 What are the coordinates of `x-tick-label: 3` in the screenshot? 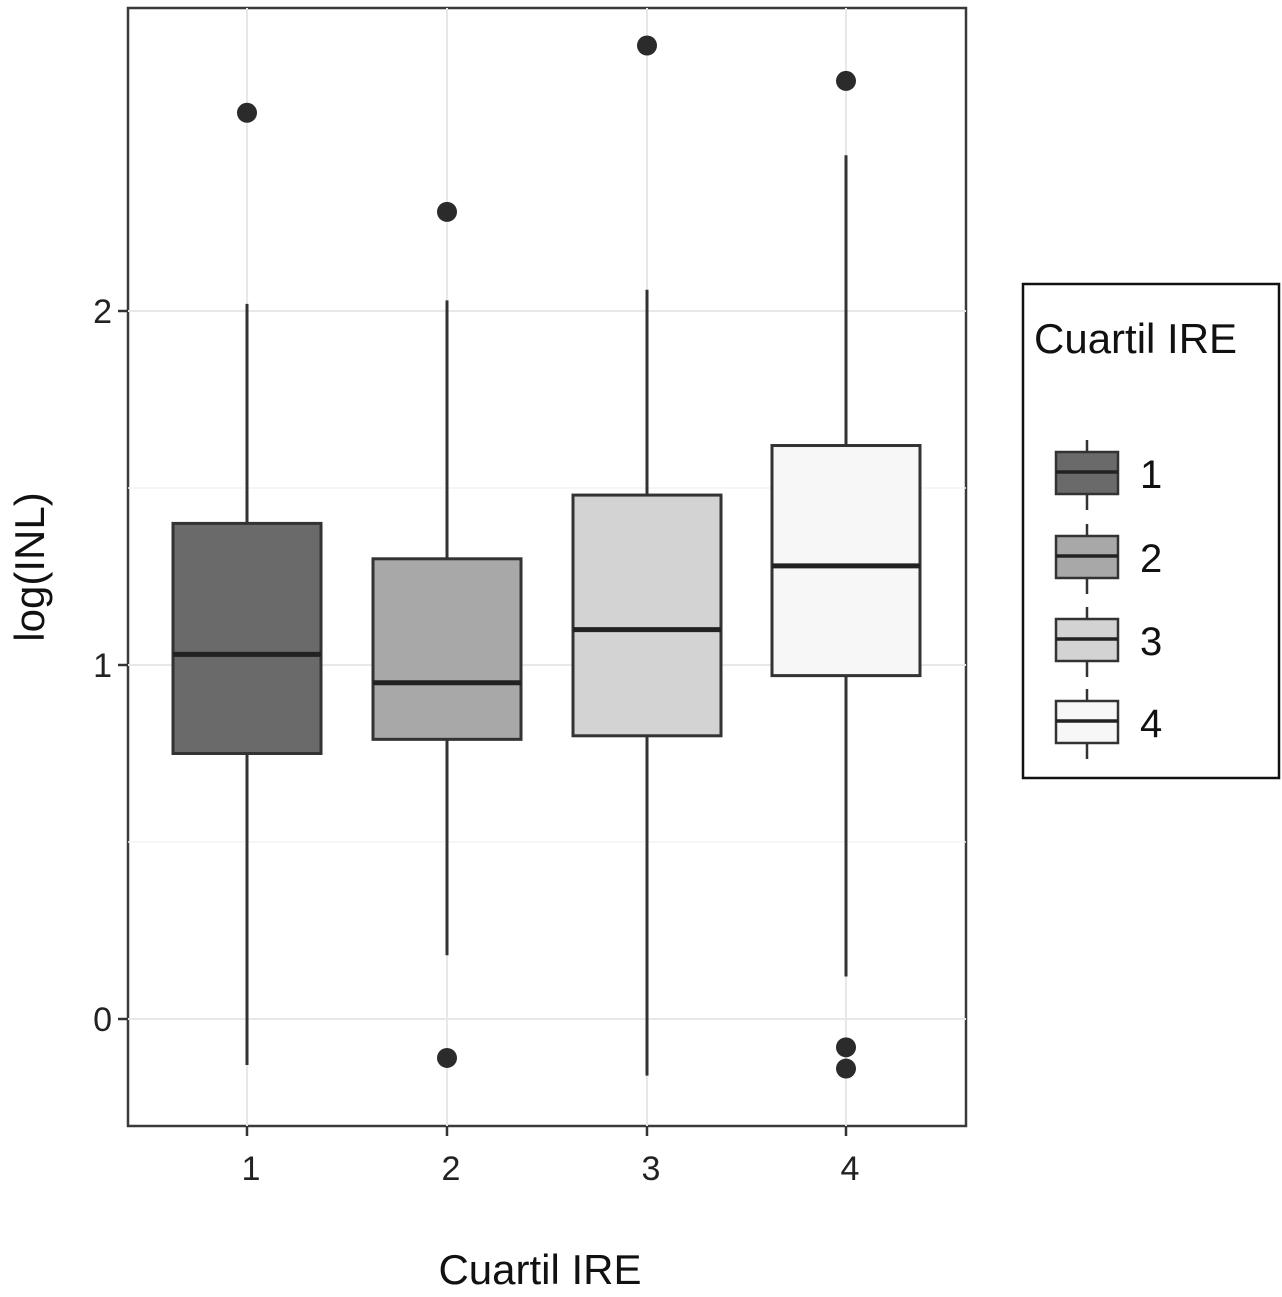 It's located at (651, 1169).